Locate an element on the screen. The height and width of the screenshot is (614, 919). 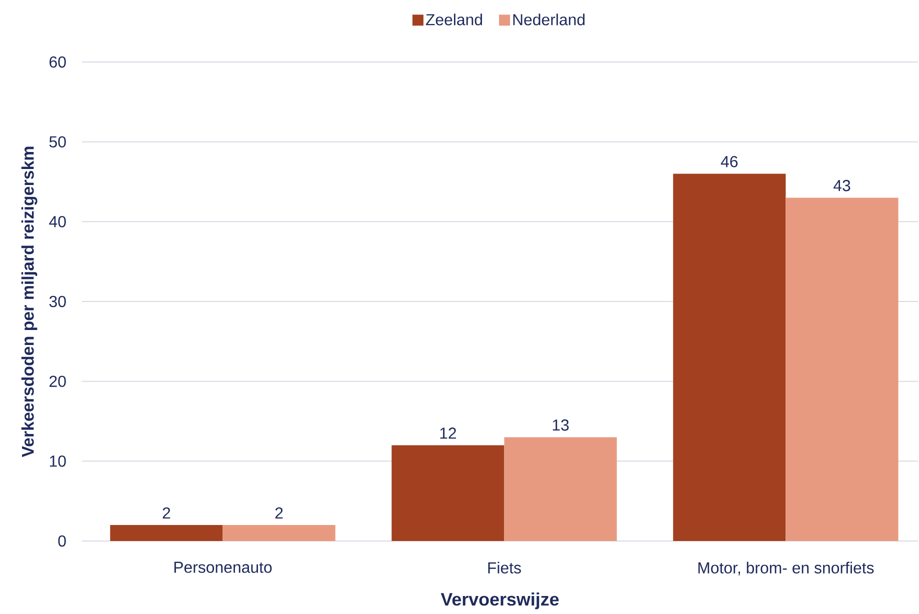
y-tick-label: 20 is located at coordinates (58, 381).